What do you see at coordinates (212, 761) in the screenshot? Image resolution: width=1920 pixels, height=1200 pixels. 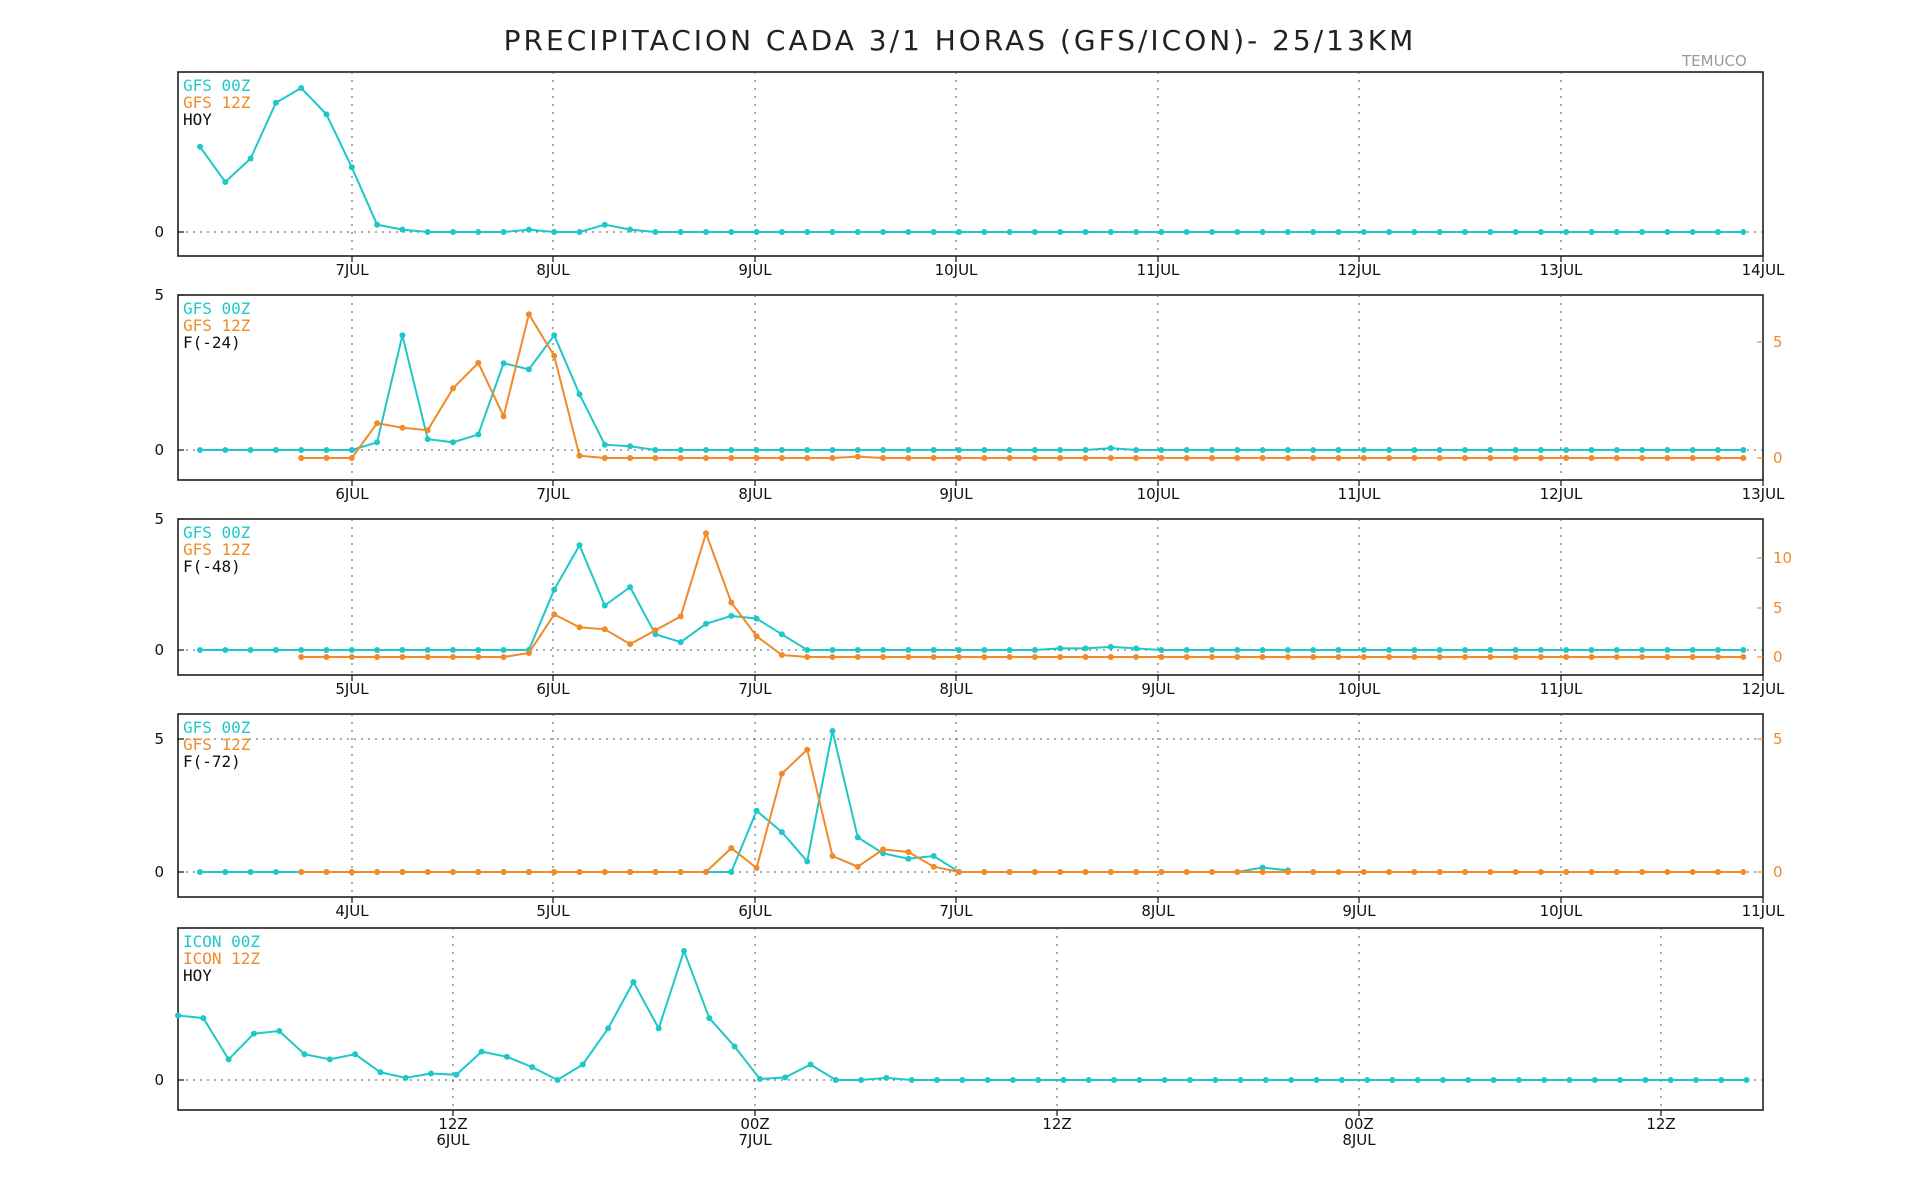 I see `legend-forecast-day: F(-72)` at bounding box center [212, 761].